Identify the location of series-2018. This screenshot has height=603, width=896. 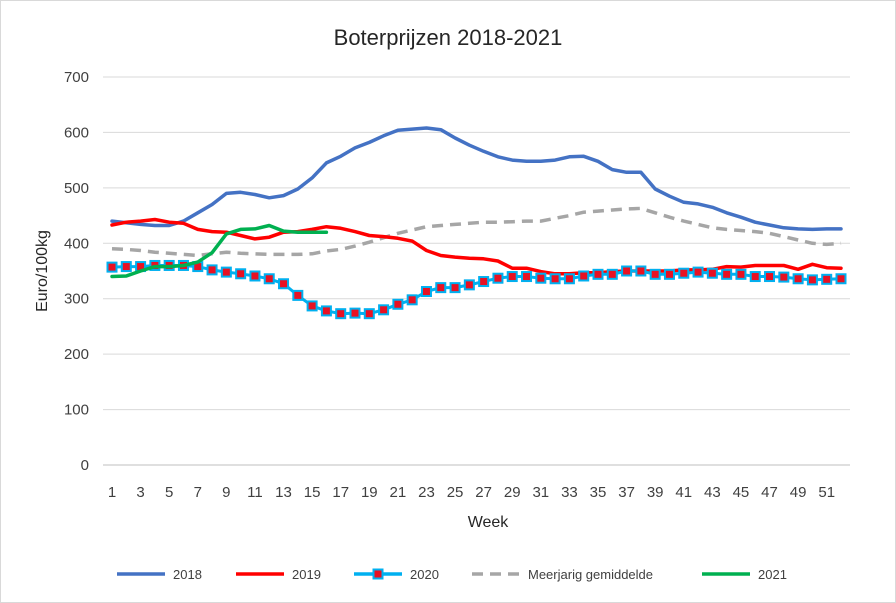
(476, 179).